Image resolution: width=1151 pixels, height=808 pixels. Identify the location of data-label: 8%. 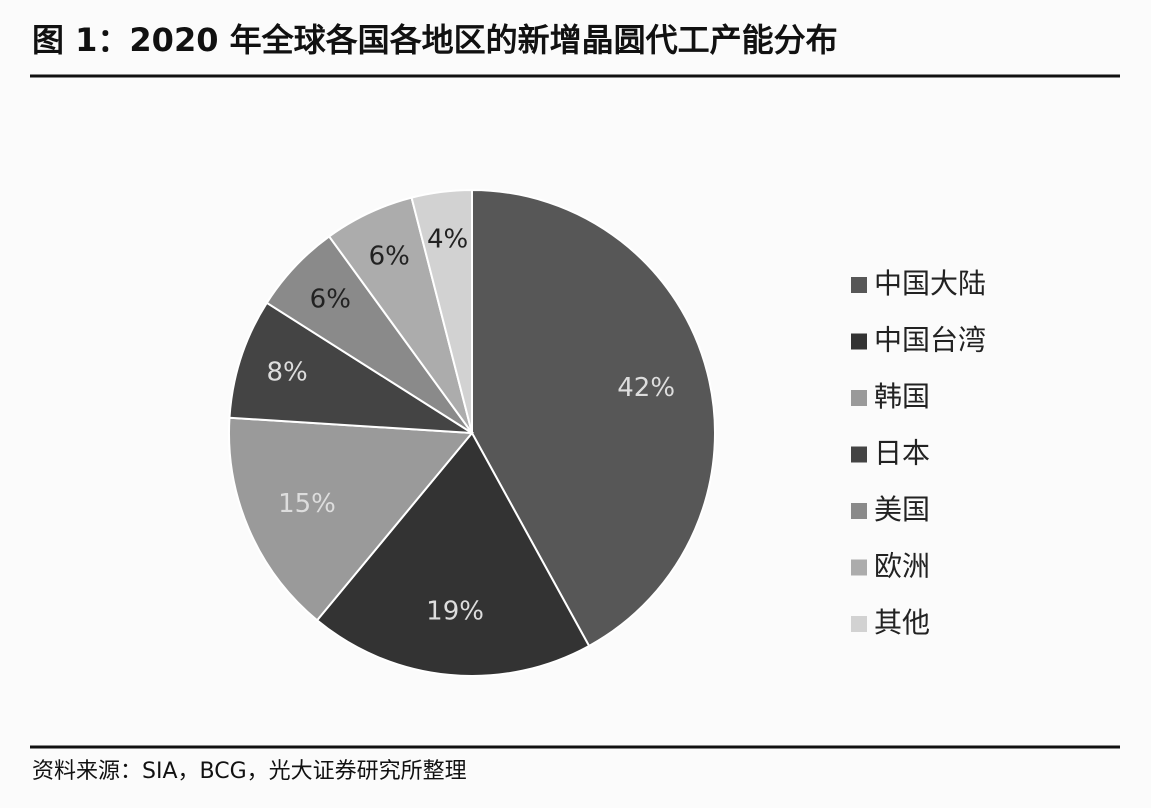
(286, 372).